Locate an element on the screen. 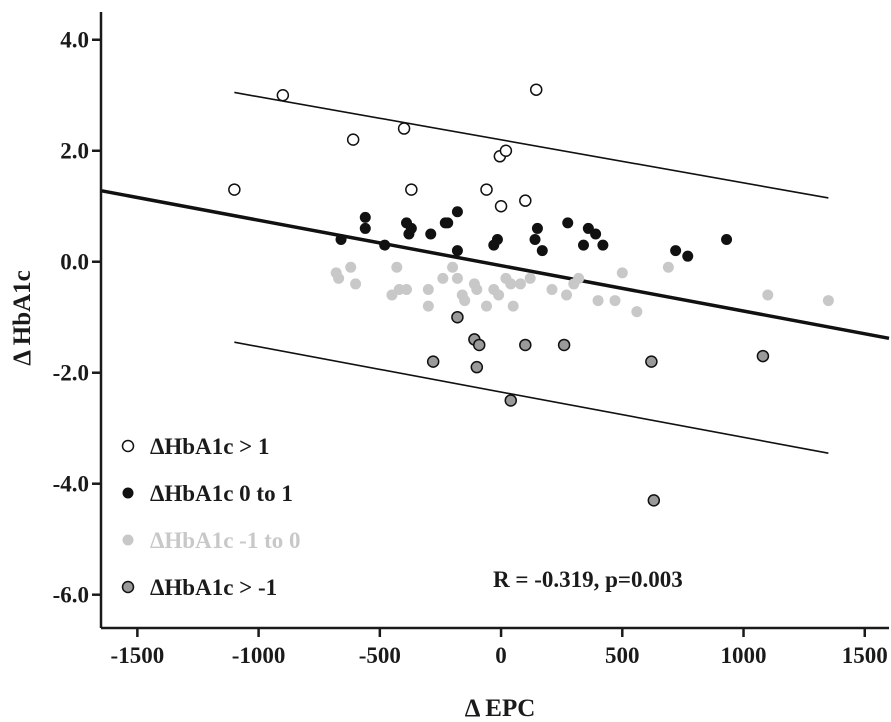 This screenshot has width=891, height=722. y-axis-title: Δ HbA1c is located at coordinates (22, 318).